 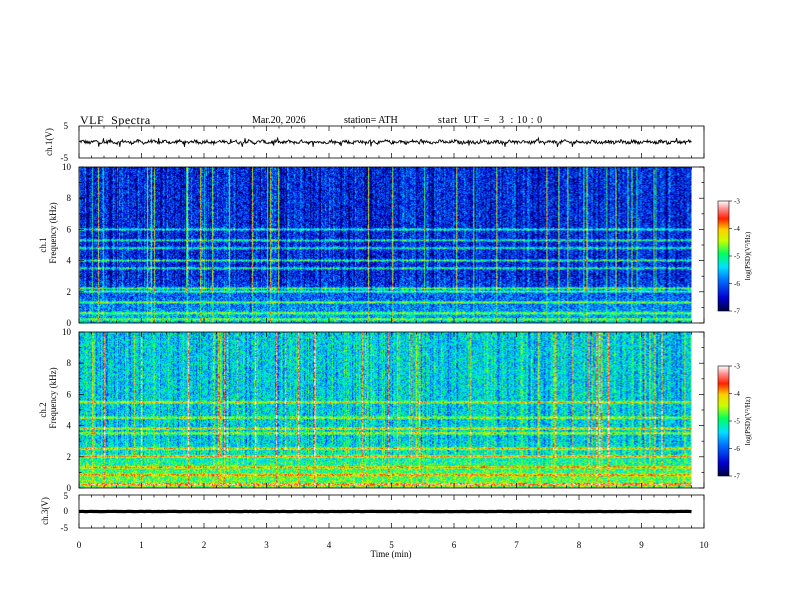 What do you see at coordinates (641, 545) in the screenshot?
I see `x-tick-label: 9` at bounding box center [641, 545].